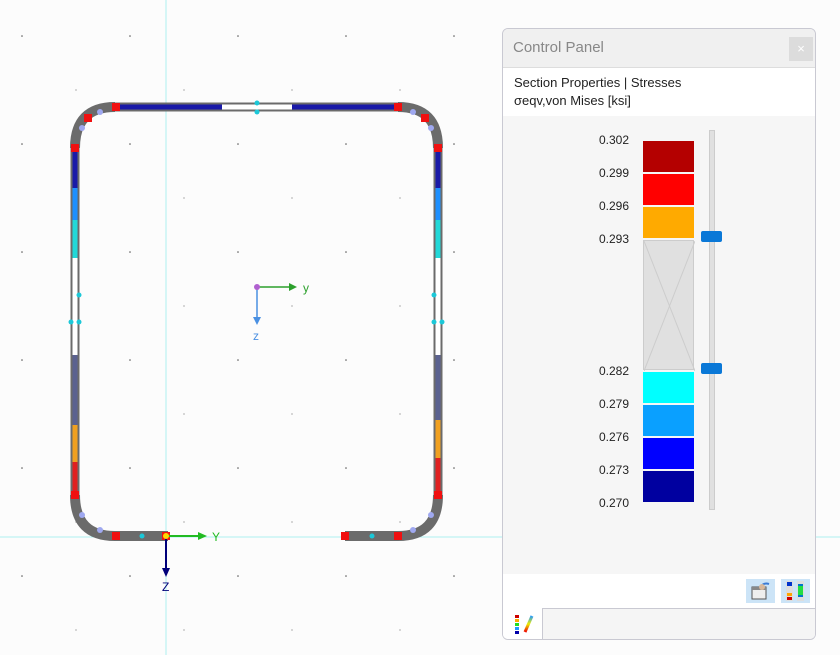  What do you see at coordinates (659, 48) in the screenshot?
I see `panel-header: Control Panel ×` at bounding box center [659, 48].